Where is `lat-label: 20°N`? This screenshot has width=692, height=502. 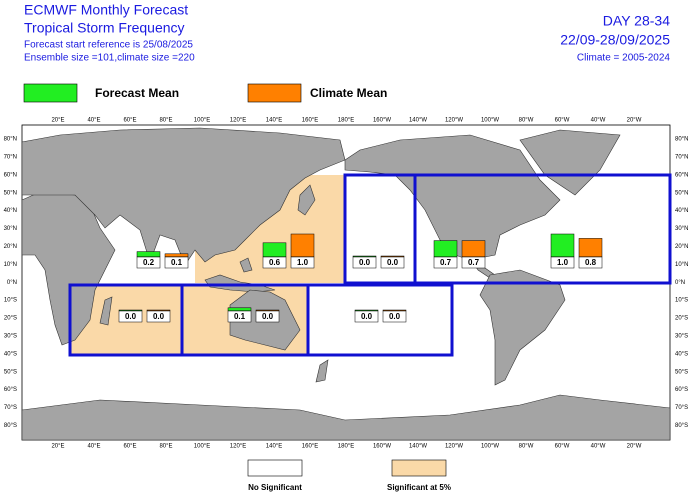 lat-label: 20°N is located at coordinates (681, 247).